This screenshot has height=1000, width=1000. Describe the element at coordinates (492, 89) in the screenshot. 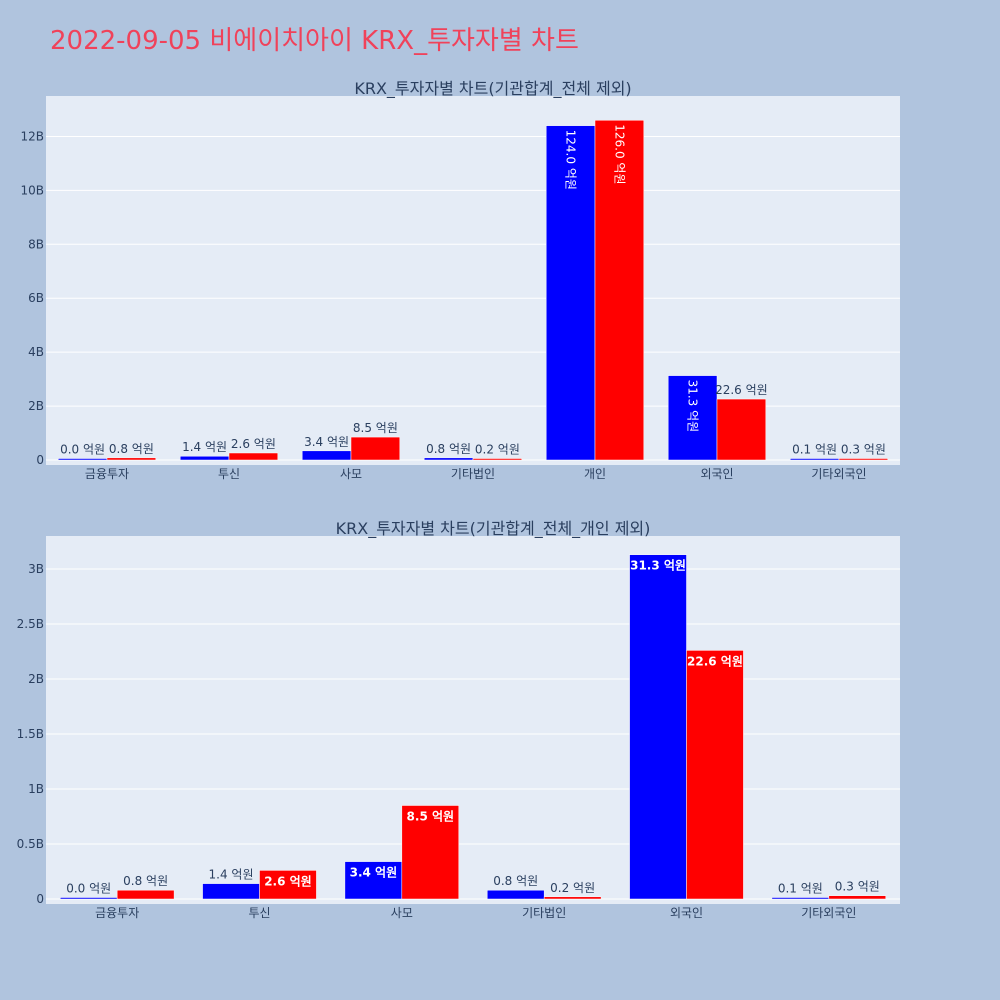

I see `chart-title: KRX_투자자별 차트(기관합계_전체 제외)` at that location.